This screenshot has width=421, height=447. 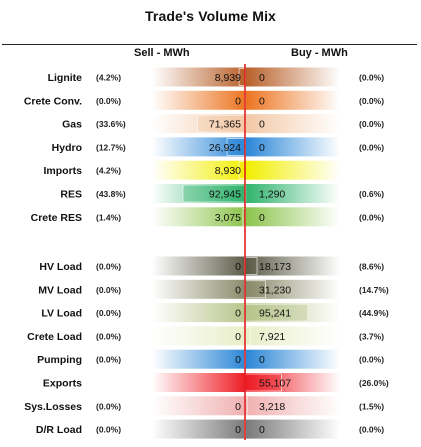 What do you see at coordinates (272, 337) in the screenshot?
I see `buy-value-label: 7,921` at bounding box center [272, 337].